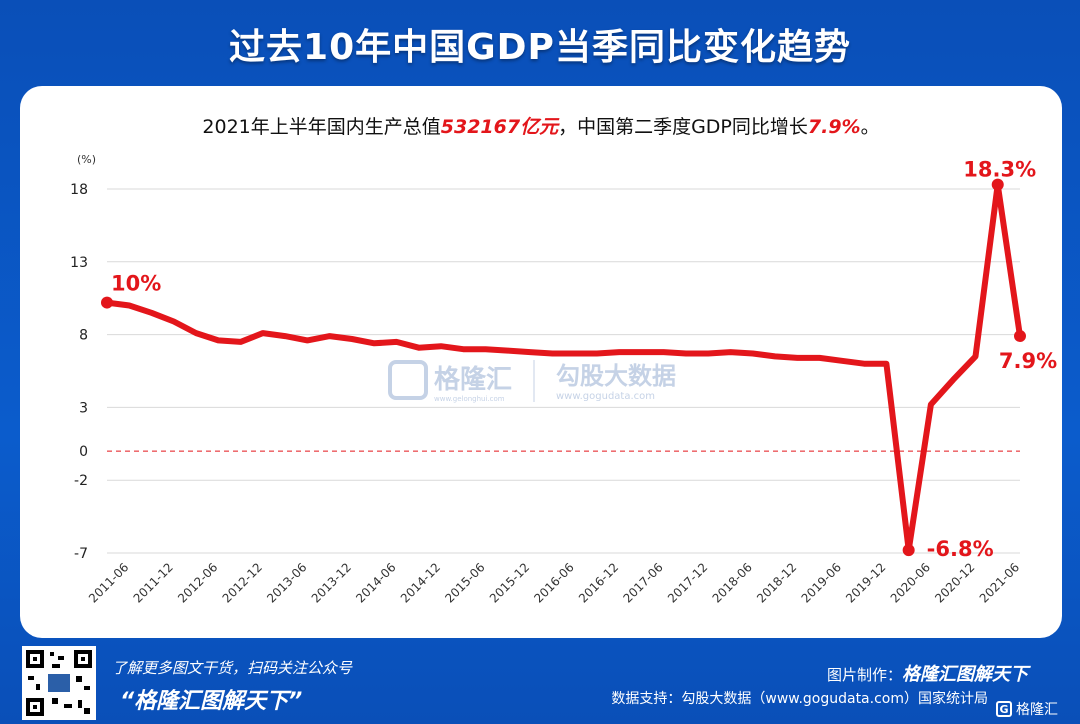  Describe the element at coordinates (408, 380) in the screenshot. I see `watermark-logo-icon` at that location.